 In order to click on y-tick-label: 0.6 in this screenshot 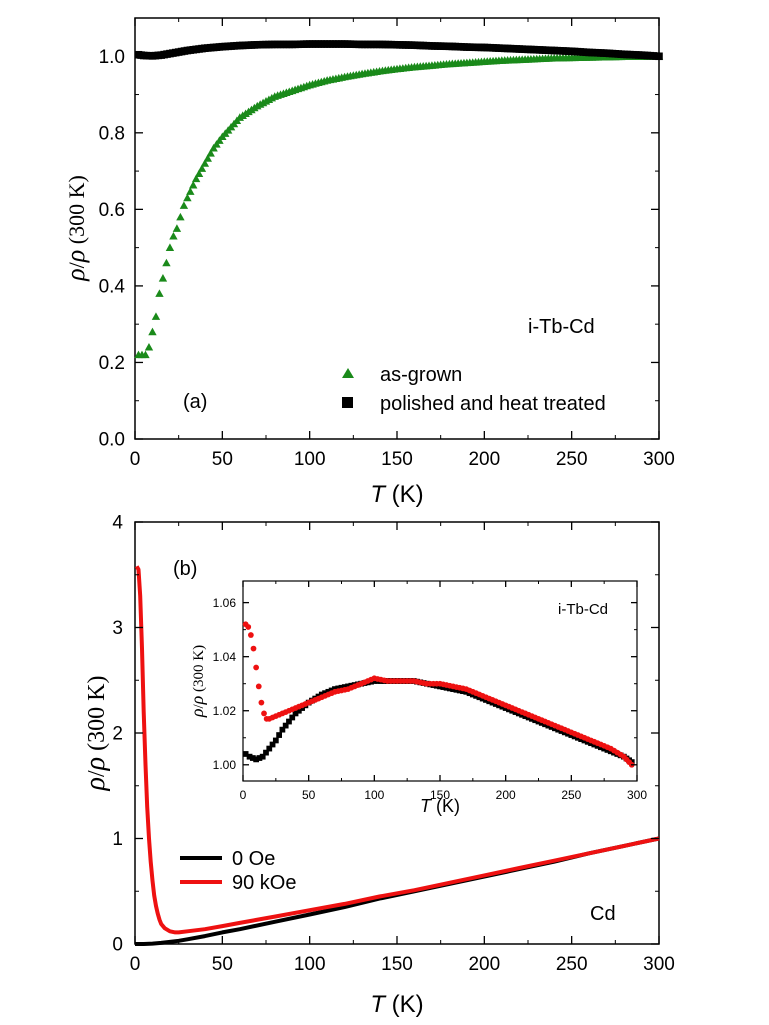, I will do `click(112, 210)`.